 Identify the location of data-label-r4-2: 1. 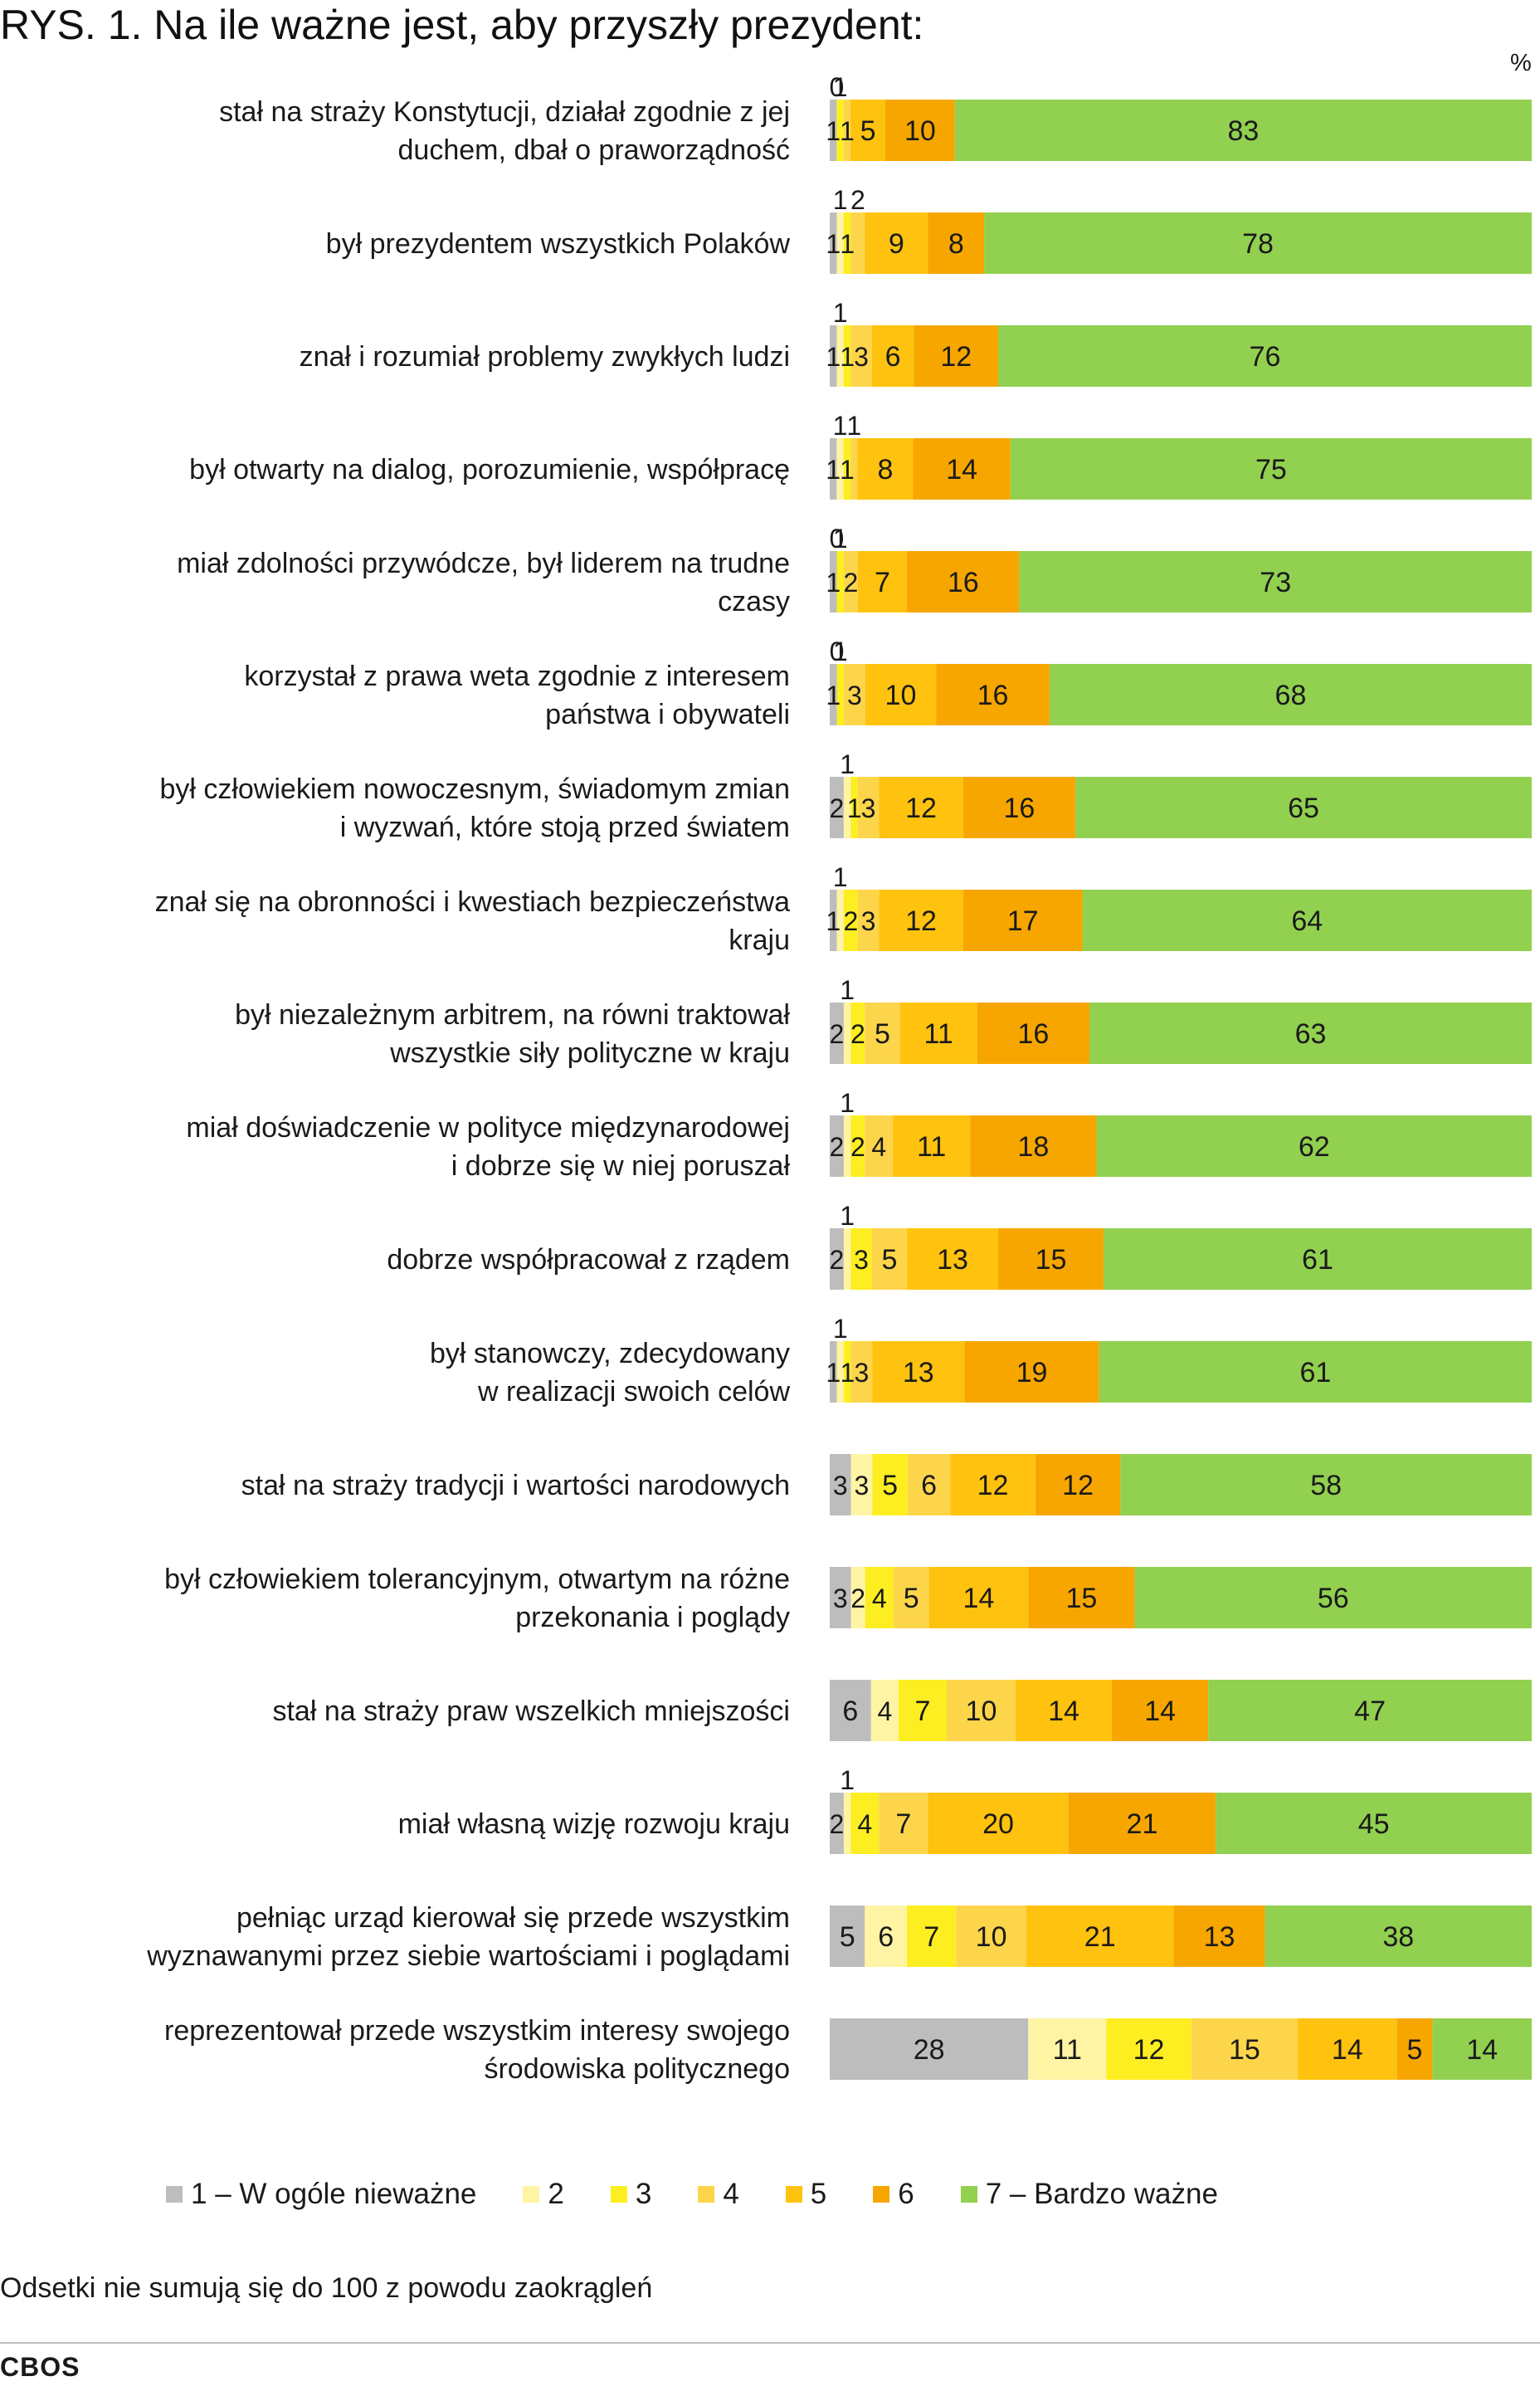
(840, 426).